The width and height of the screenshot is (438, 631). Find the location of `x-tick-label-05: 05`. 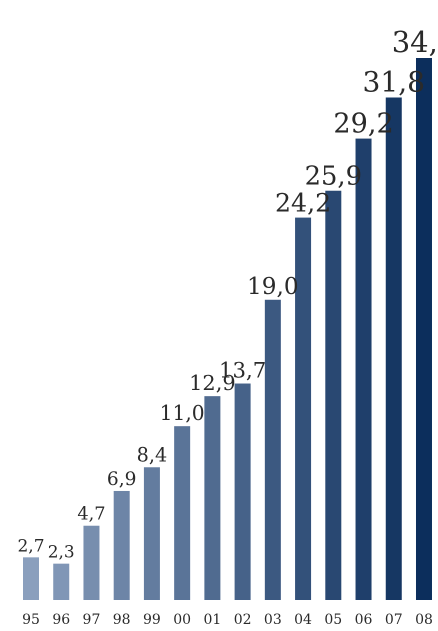

x-tick-label-05: 05 is located at coordinates (333, 620).